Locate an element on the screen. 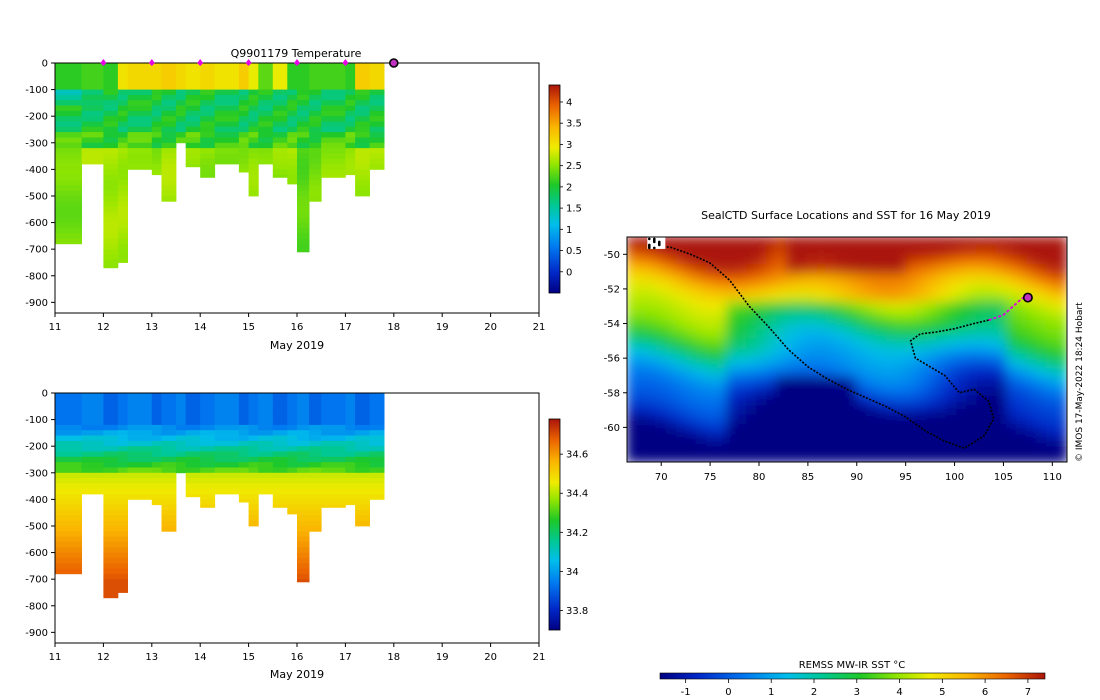 This screenshot has width=1100, height=700. profile-marker is located at coordinates (345, 62).